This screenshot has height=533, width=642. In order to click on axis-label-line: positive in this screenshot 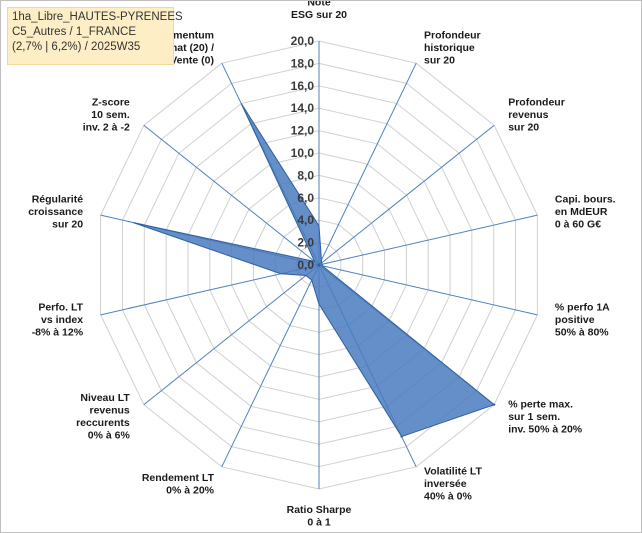, I will do `click(575, 320)`.